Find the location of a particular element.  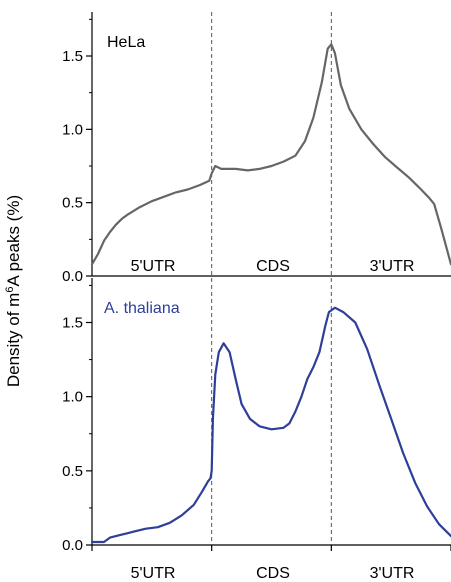

athaliana-y-tick-label: 0.0 is located at coordinates (72, 545).